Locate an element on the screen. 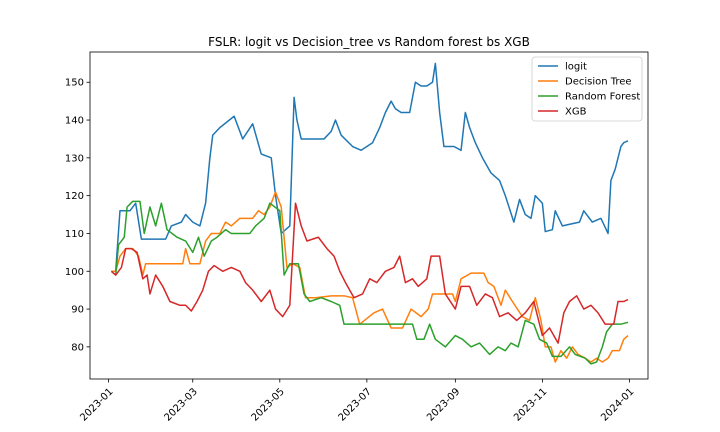  y-tick-label: 80 is located at coordinates (77, 347).